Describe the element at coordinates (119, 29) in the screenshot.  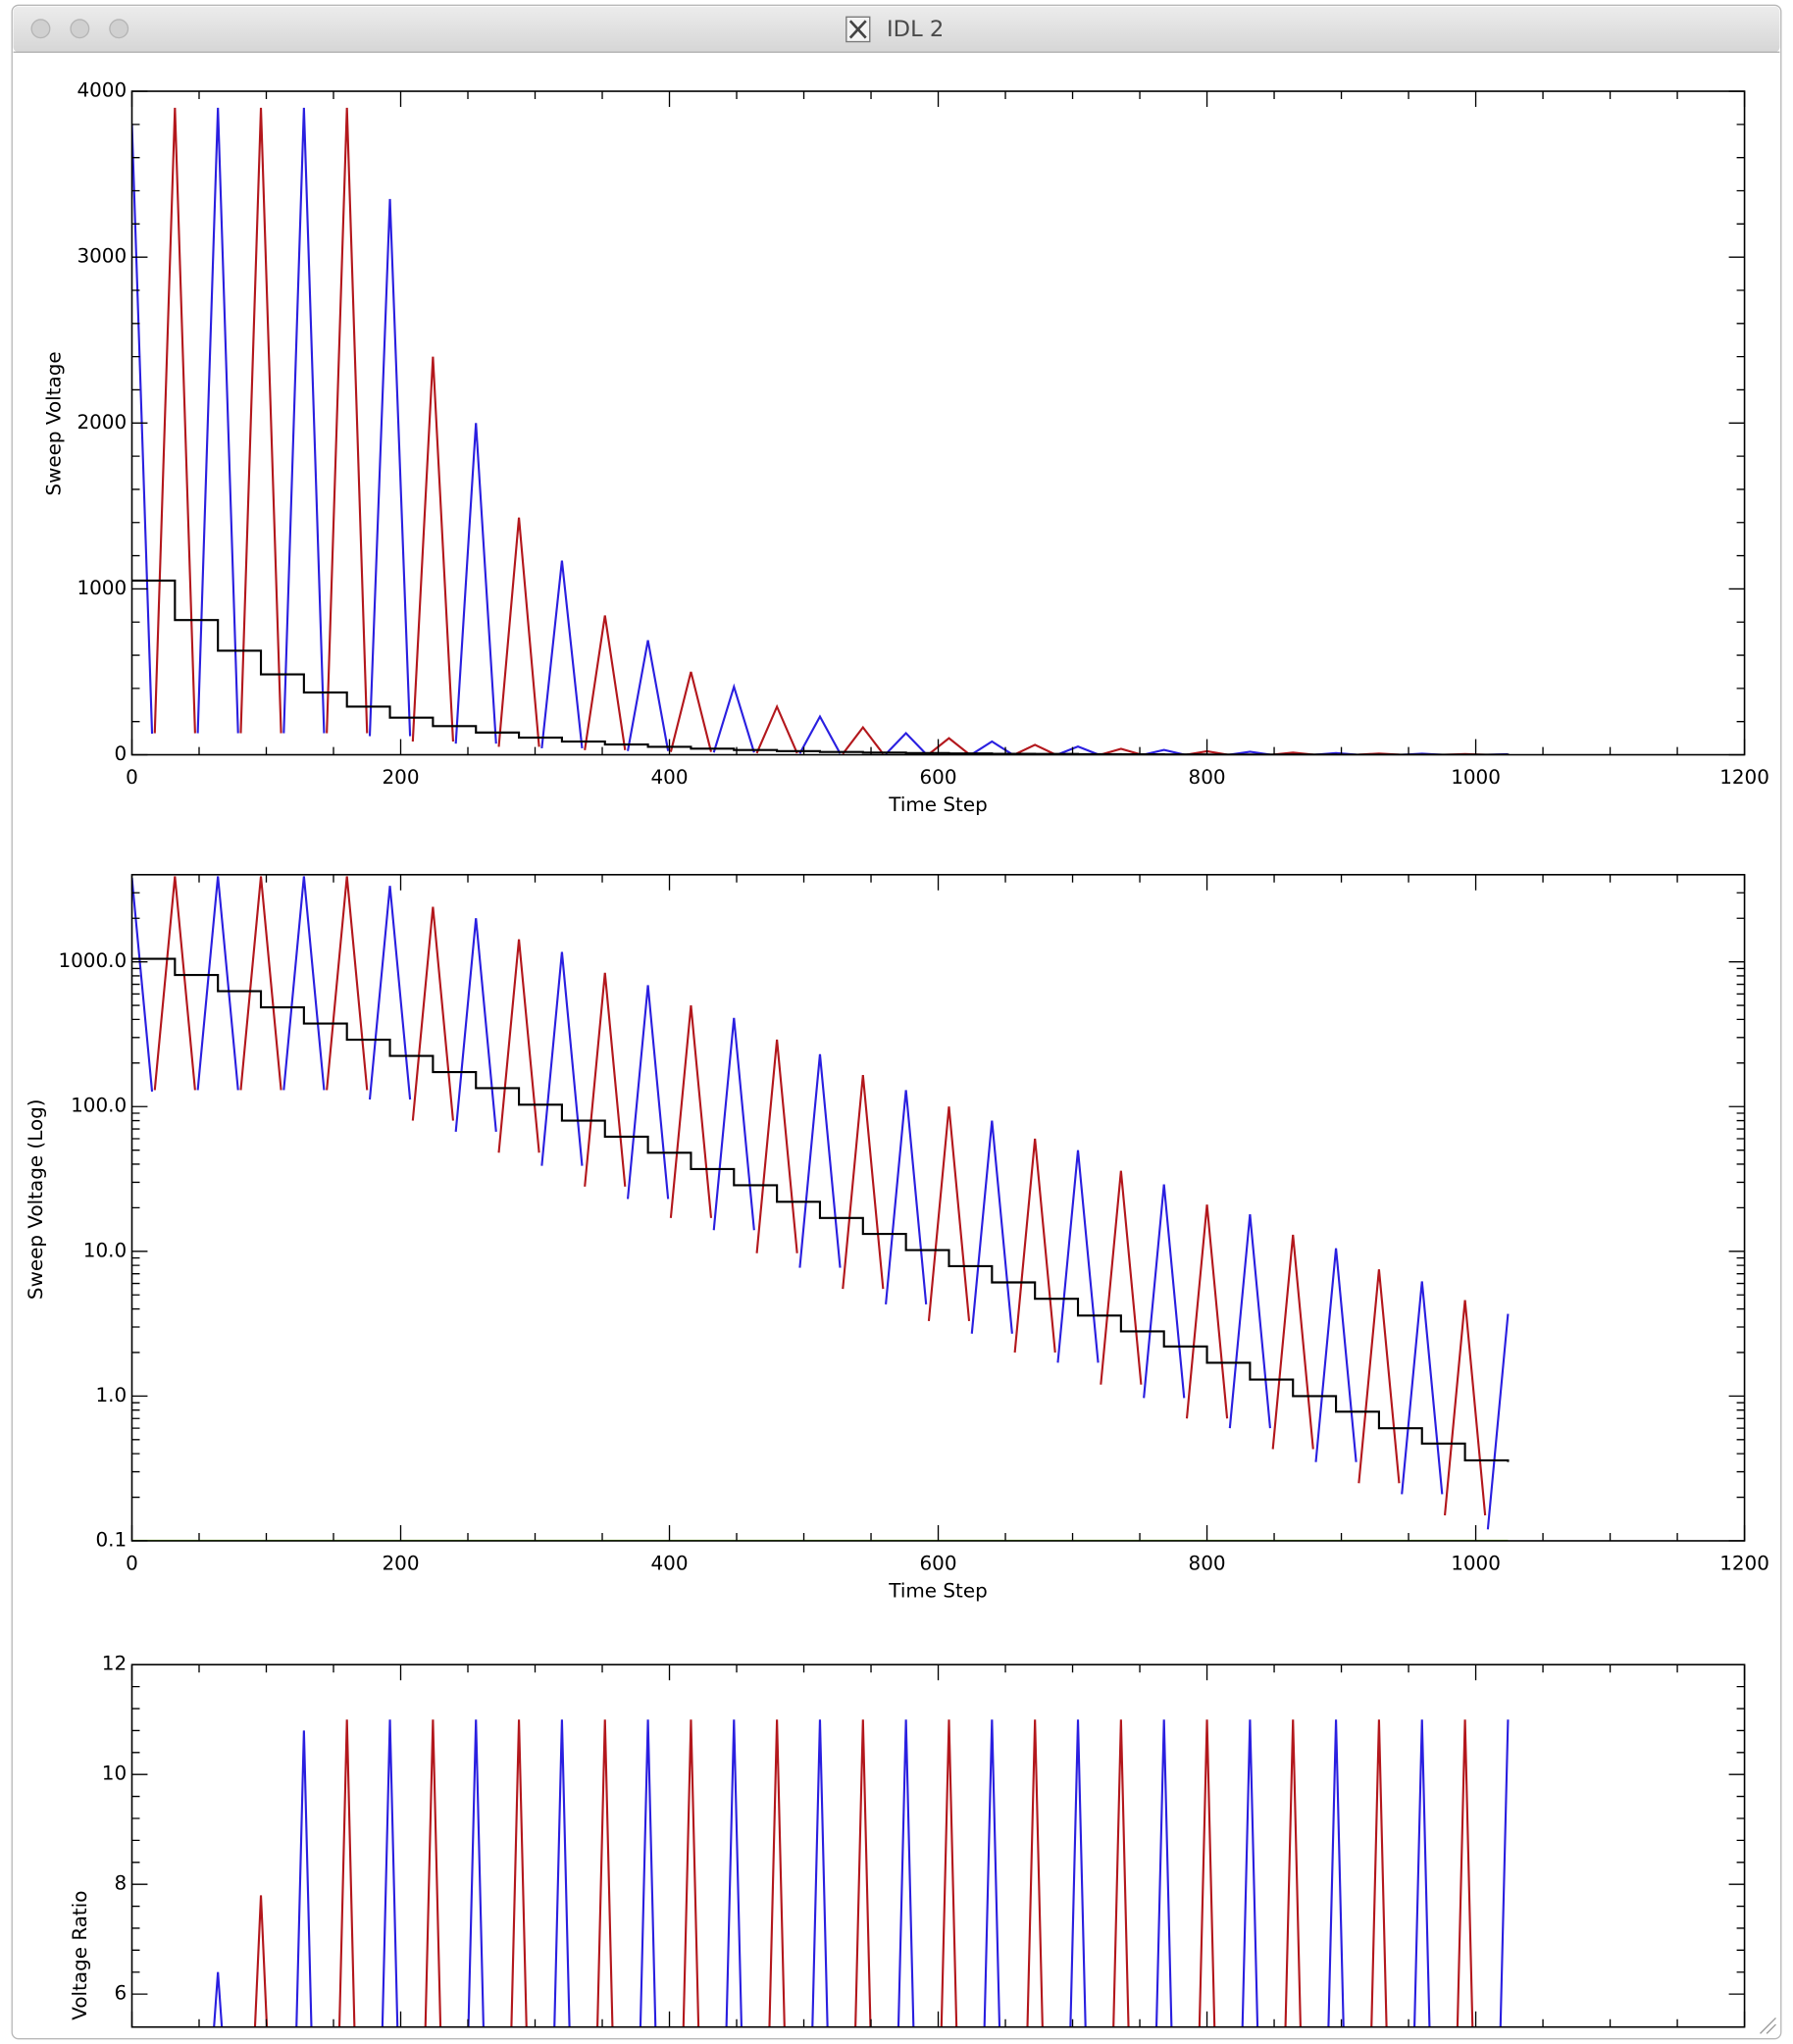
I see `zoom-button` at that location.